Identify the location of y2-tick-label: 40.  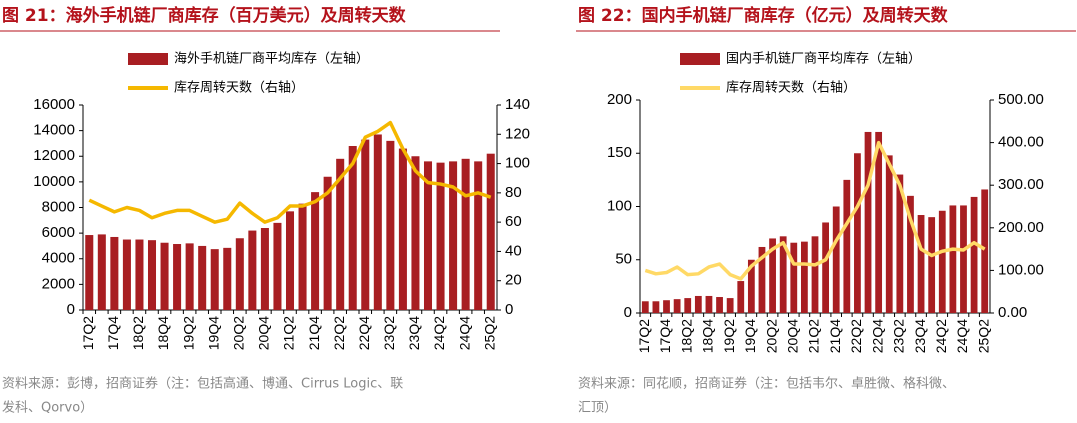
(513, 250).